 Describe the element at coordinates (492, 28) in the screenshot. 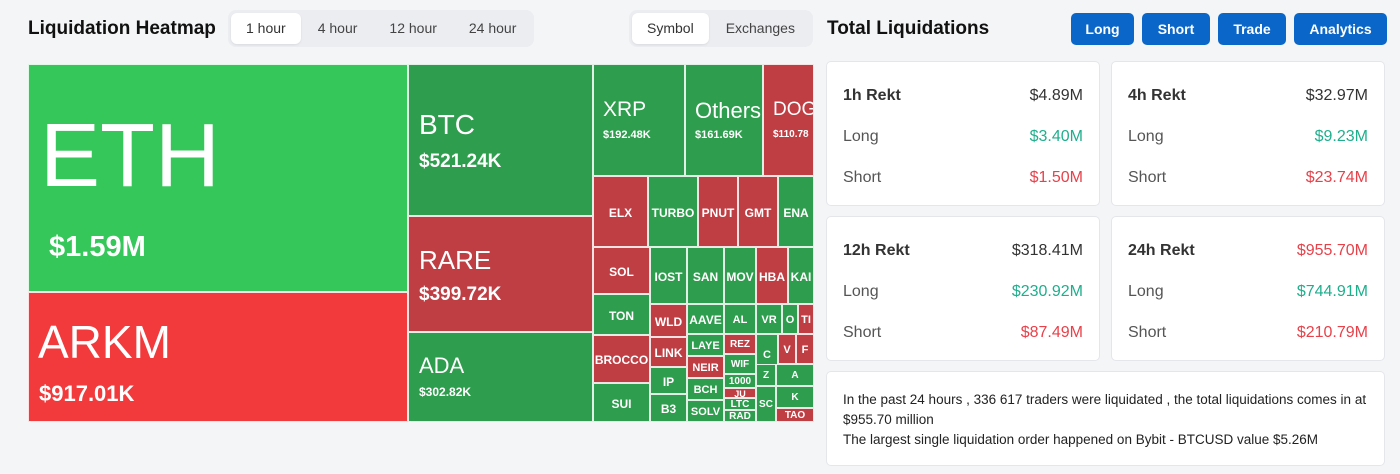

I see `tab-24-hour: 24 hour` at that location.